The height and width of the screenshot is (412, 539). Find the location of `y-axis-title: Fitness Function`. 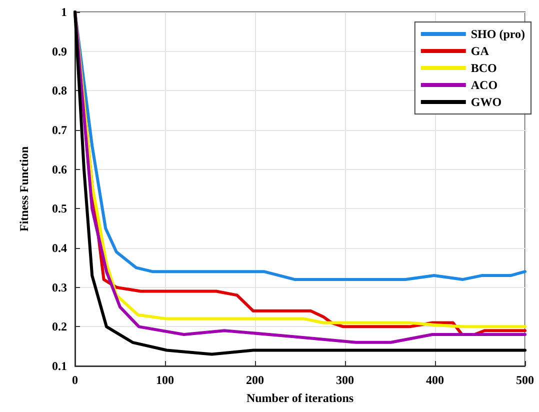

y-axis-title: Fitness Function is located at coordinates (24, 189).